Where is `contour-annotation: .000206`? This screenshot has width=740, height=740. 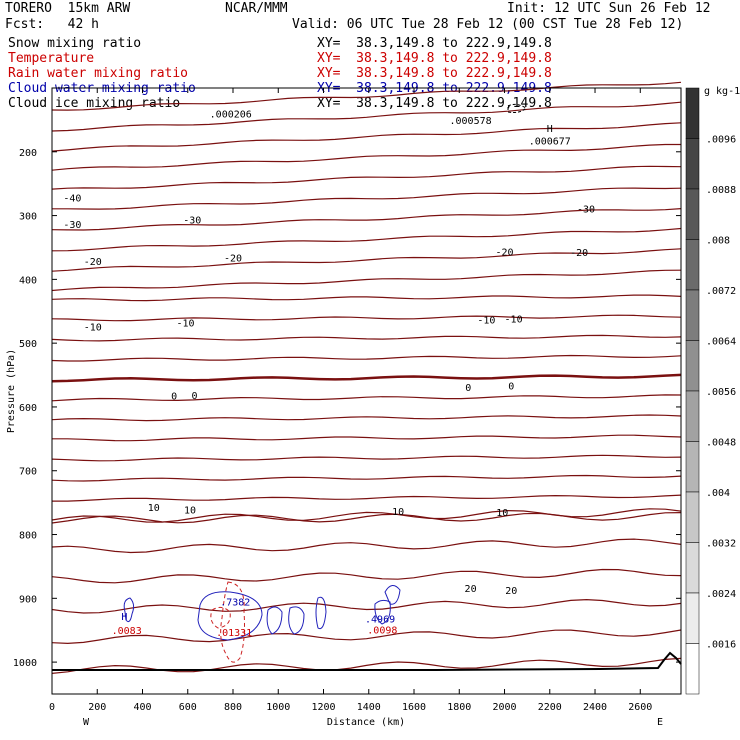
contour-annotation: .000206 is located at coordinates (231, 115).